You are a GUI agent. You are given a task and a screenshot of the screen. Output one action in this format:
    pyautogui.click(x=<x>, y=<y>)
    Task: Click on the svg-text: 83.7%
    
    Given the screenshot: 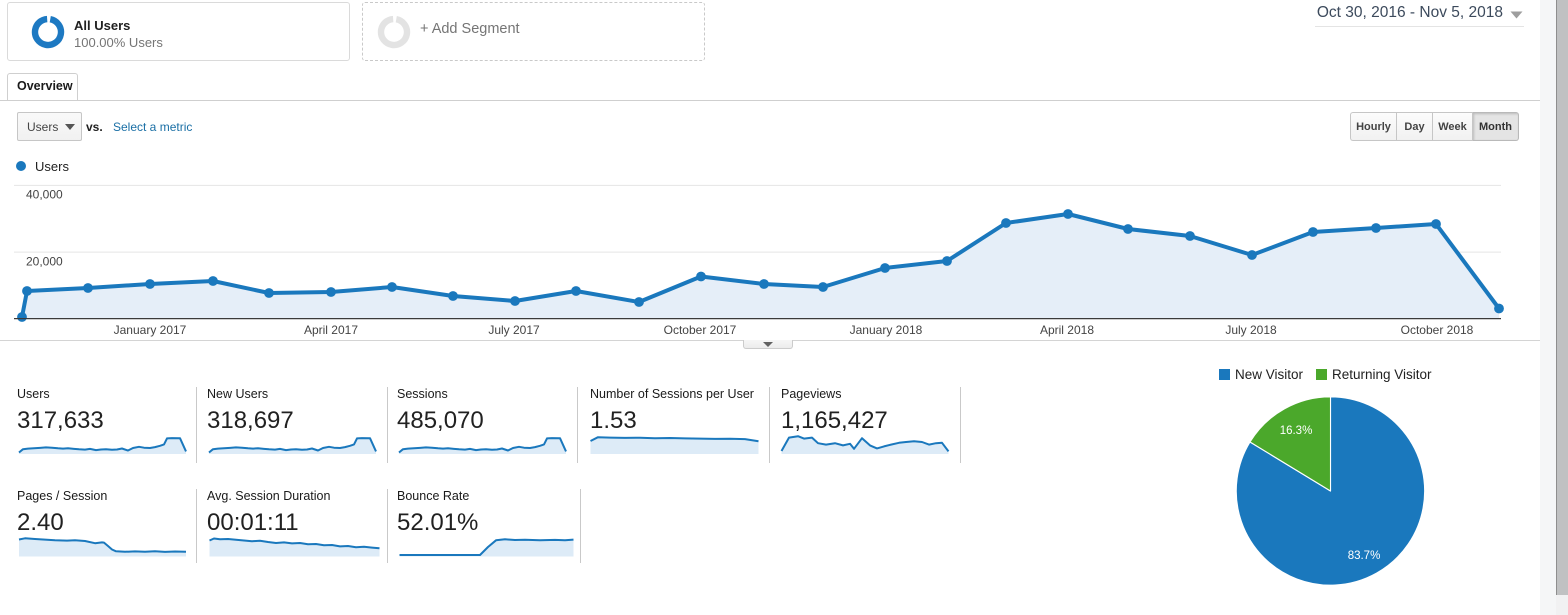 What is the action you would take?
    pyautogui.click(x=1364, y=556)
    